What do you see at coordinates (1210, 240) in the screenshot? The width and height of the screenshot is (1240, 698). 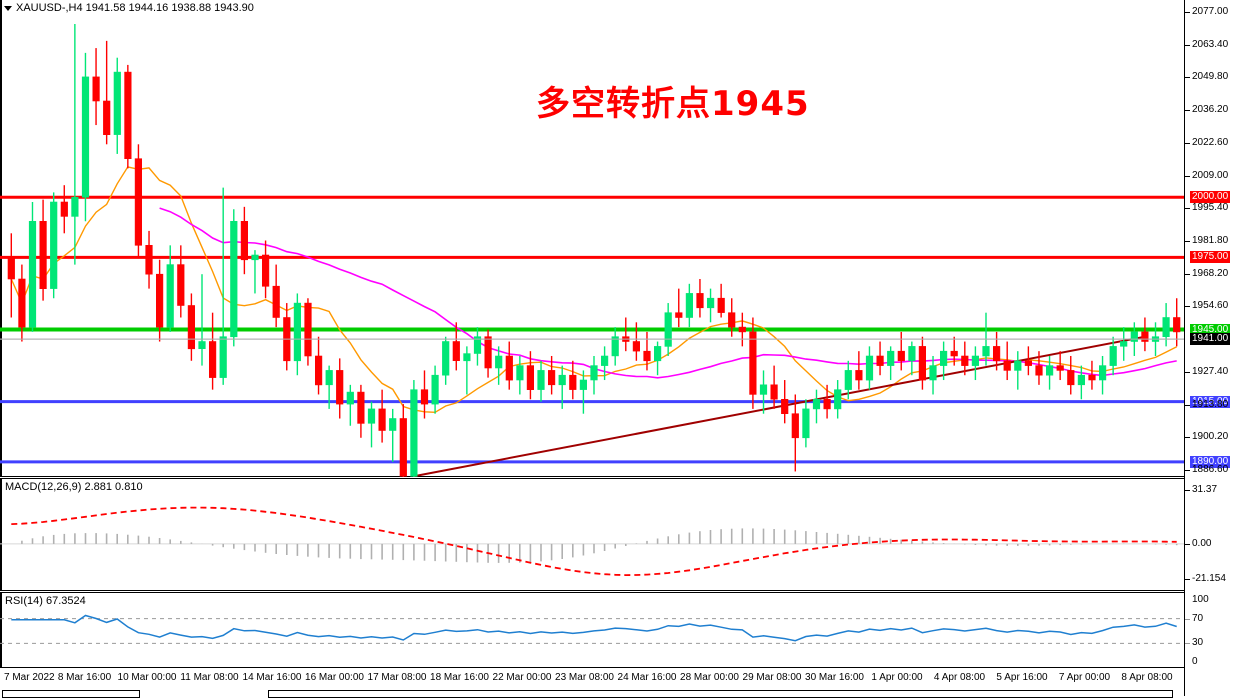 I see `price-axis-label-1981-80: 1981.80` at bounding box center [1210, 240].